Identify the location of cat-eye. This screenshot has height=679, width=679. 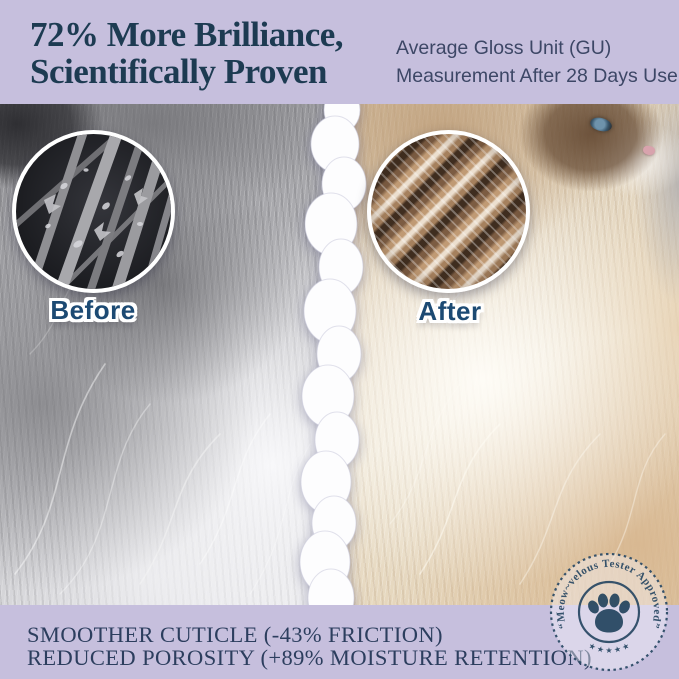
(601, 124).